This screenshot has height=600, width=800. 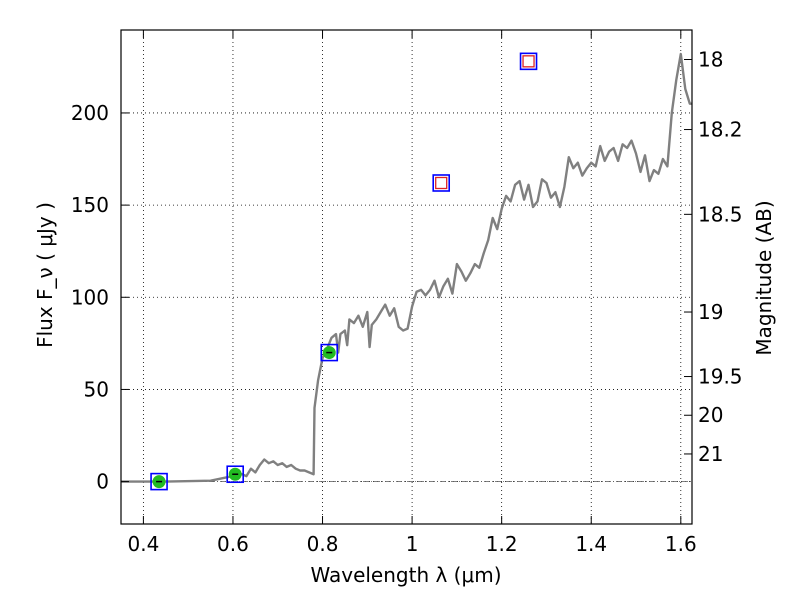 What do you see at coordinates (96, 389) in the screenshot?
I see `y-tick-label: 50` at bounding box center [96, 389].